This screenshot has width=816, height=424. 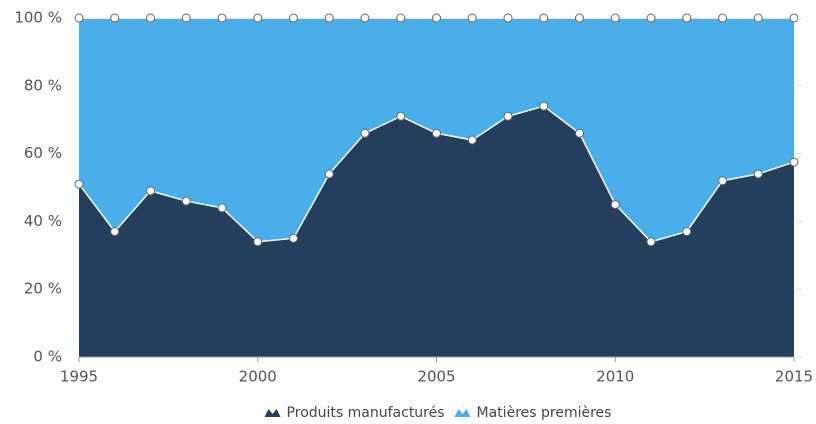 What do you see at coordinates (43, 153) in the screenshot?
I see `y-tick-label: 60 %` at bounding box center [43, 153].